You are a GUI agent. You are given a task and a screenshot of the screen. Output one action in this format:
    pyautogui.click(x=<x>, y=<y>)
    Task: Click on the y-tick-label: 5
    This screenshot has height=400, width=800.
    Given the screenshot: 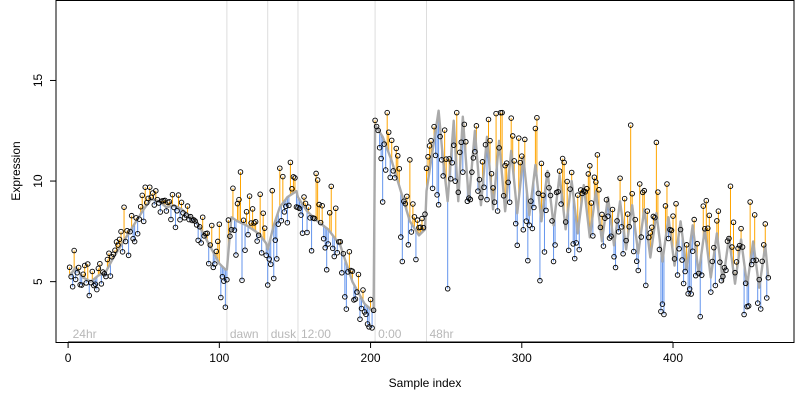 What is the action you would take?
    pyautogui.click(x=38, y=281)
    